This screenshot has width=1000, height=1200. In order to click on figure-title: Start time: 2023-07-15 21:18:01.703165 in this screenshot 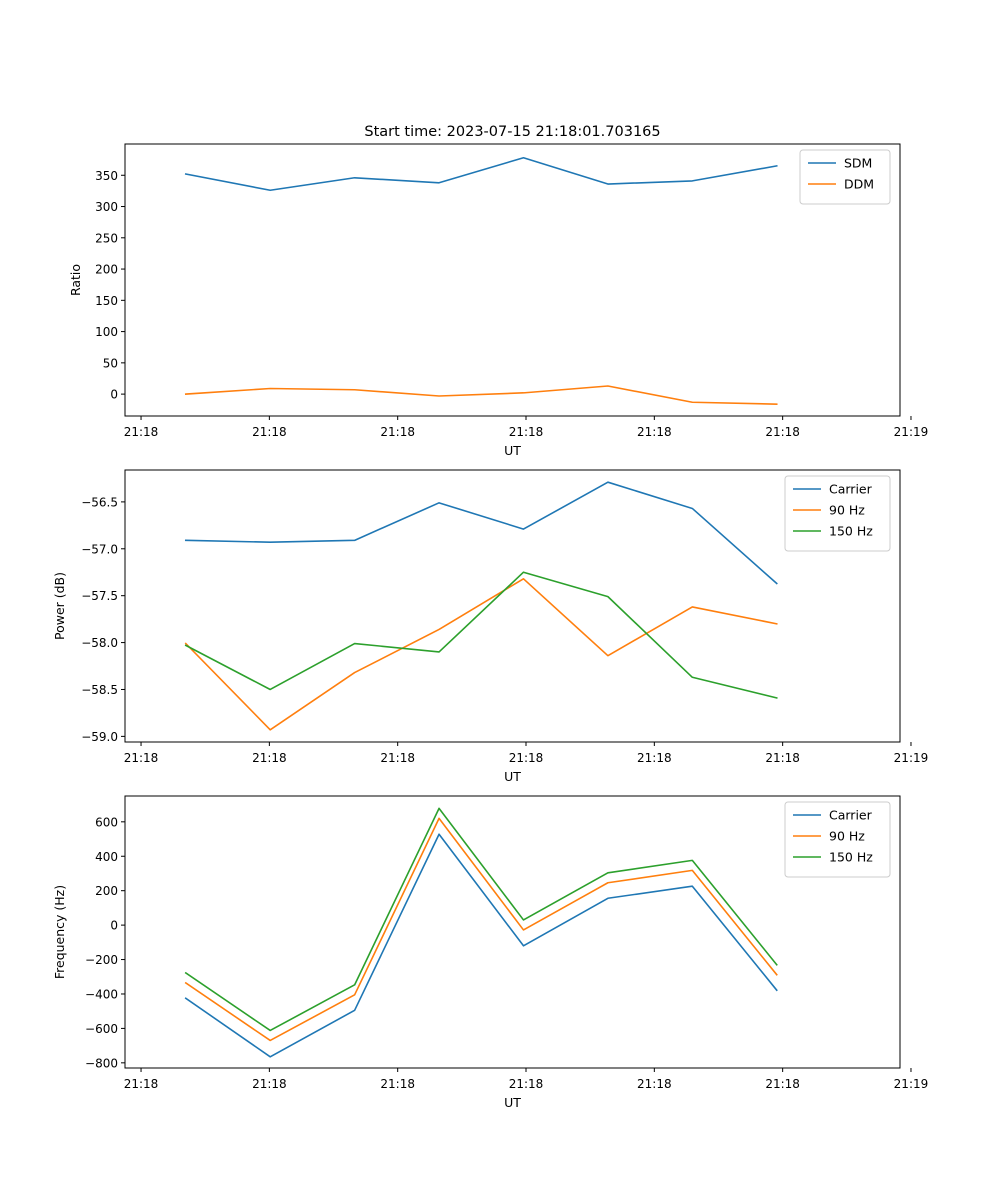, I will do `click(512, 132)`.